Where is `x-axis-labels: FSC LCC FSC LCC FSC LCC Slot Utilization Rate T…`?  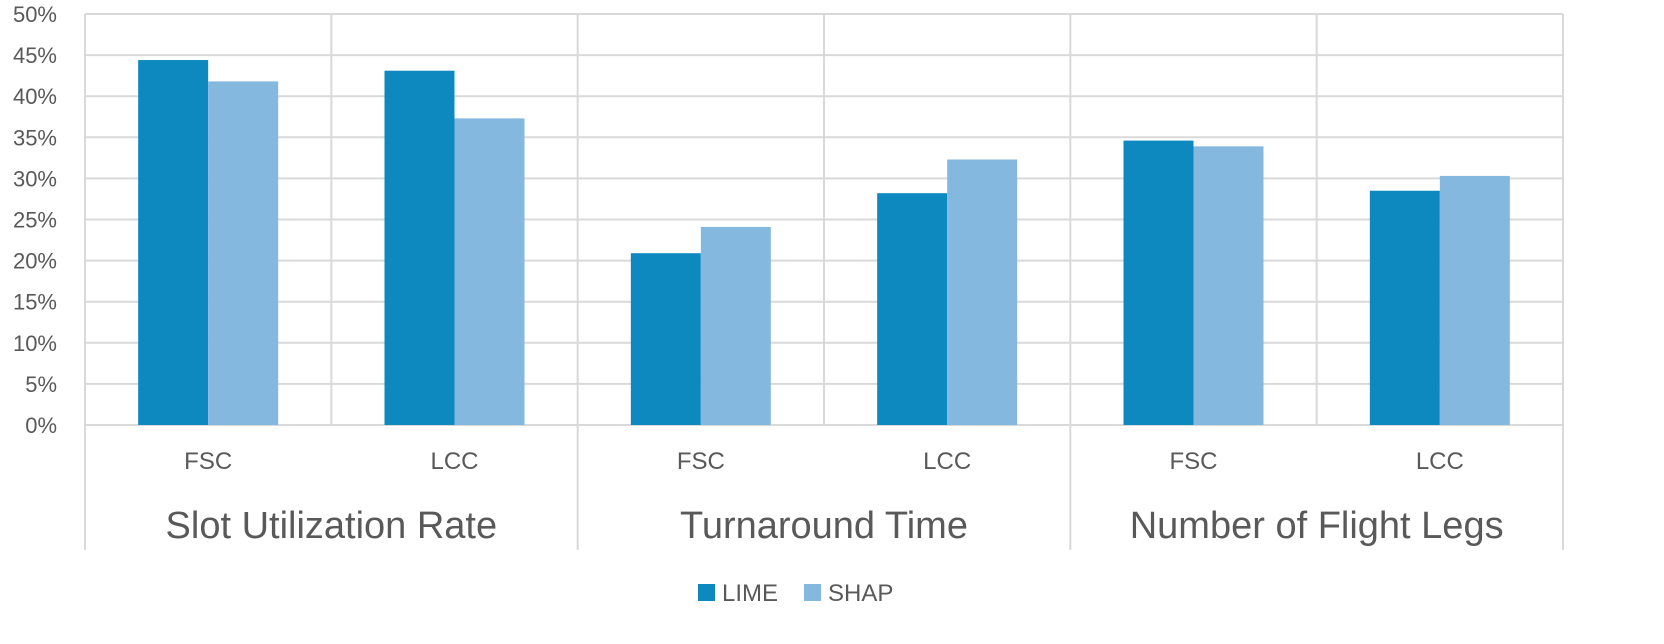
x-axis-labels: FSC LCC FSC LCC FSC LCC Slot Utilization Rate T… is located at coordinates (835, 497).